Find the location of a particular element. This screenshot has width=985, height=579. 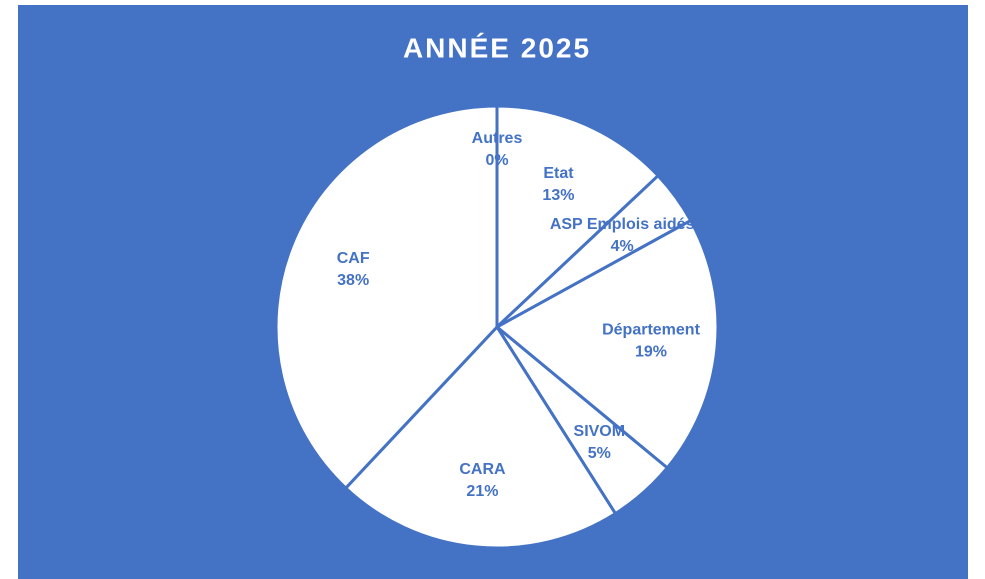

slice-label: SIVOM 5% is located at coordinates (600, 442).